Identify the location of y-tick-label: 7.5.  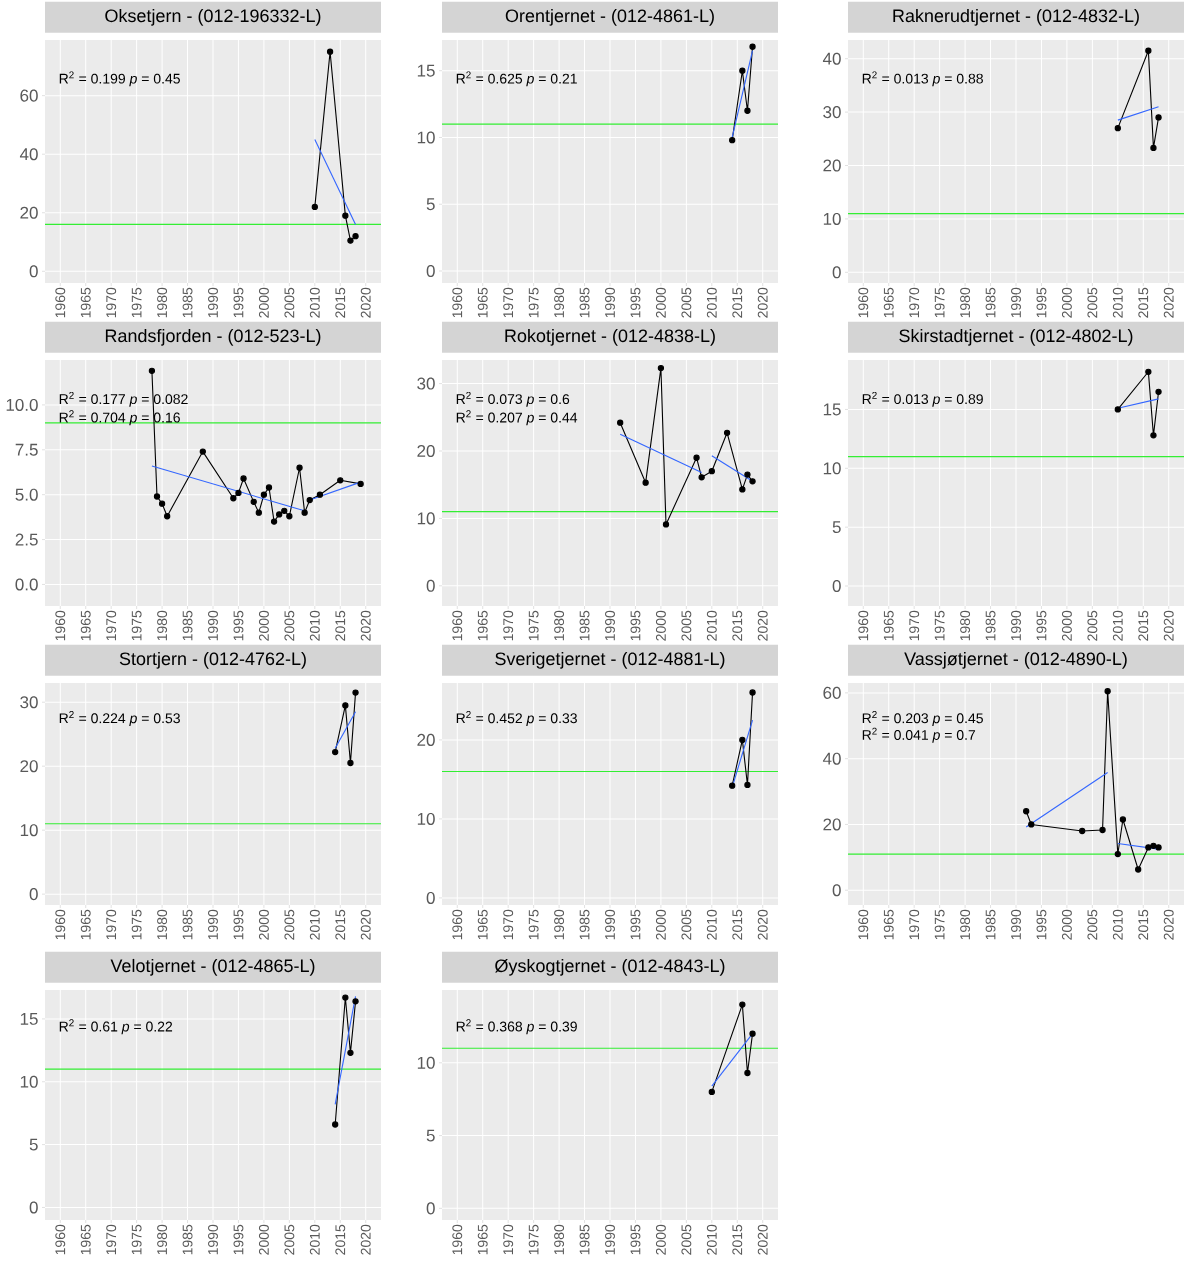
(26, 449).